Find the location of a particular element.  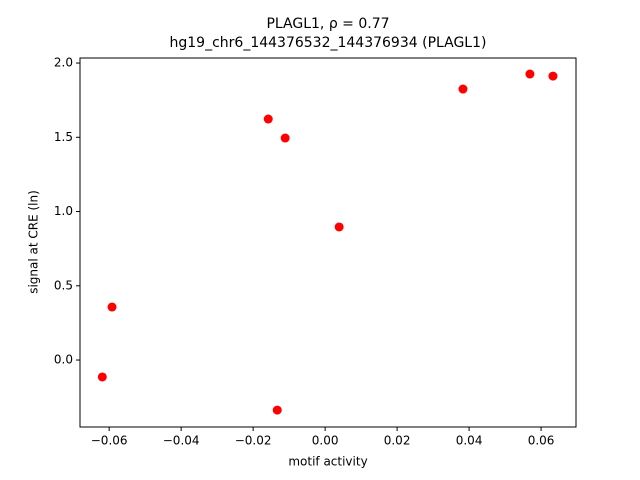

x-tick-label: −0.06 is located at coordinates (109, 441).